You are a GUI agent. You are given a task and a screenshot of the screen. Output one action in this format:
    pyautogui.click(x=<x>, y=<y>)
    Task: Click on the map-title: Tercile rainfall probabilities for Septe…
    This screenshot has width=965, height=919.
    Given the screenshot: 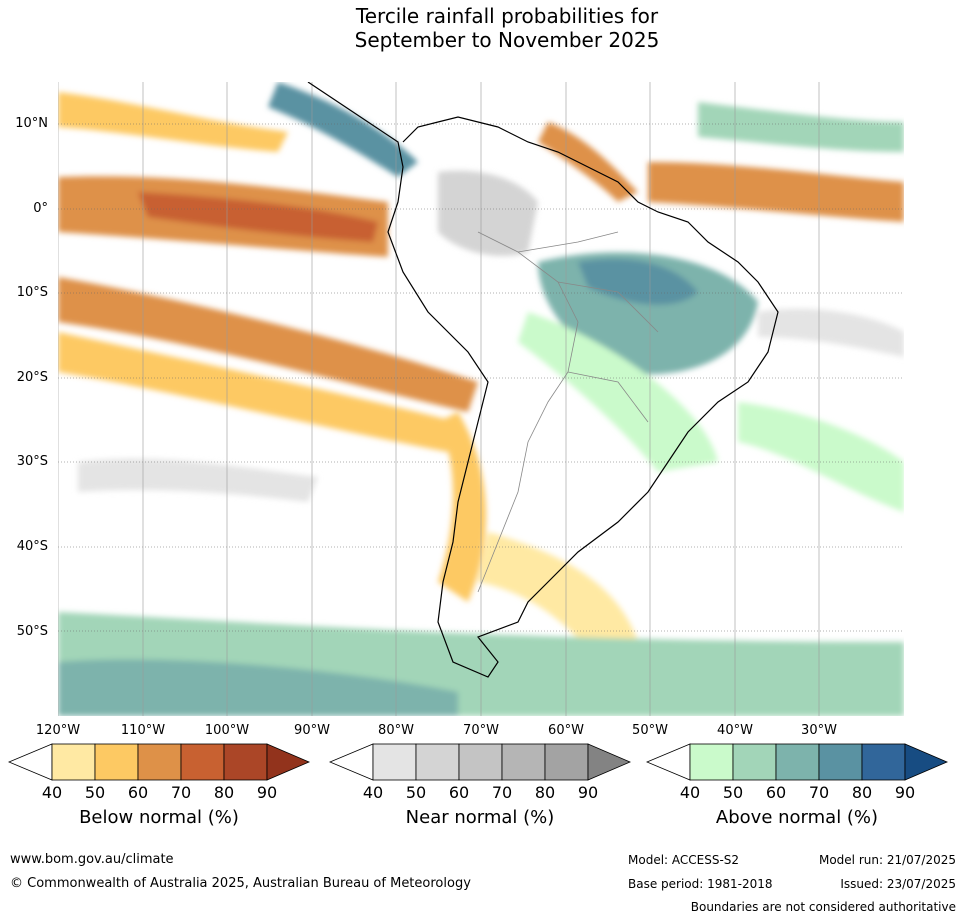 What is the action you would take?
    pyautogui.click(x=482, y=28)
    